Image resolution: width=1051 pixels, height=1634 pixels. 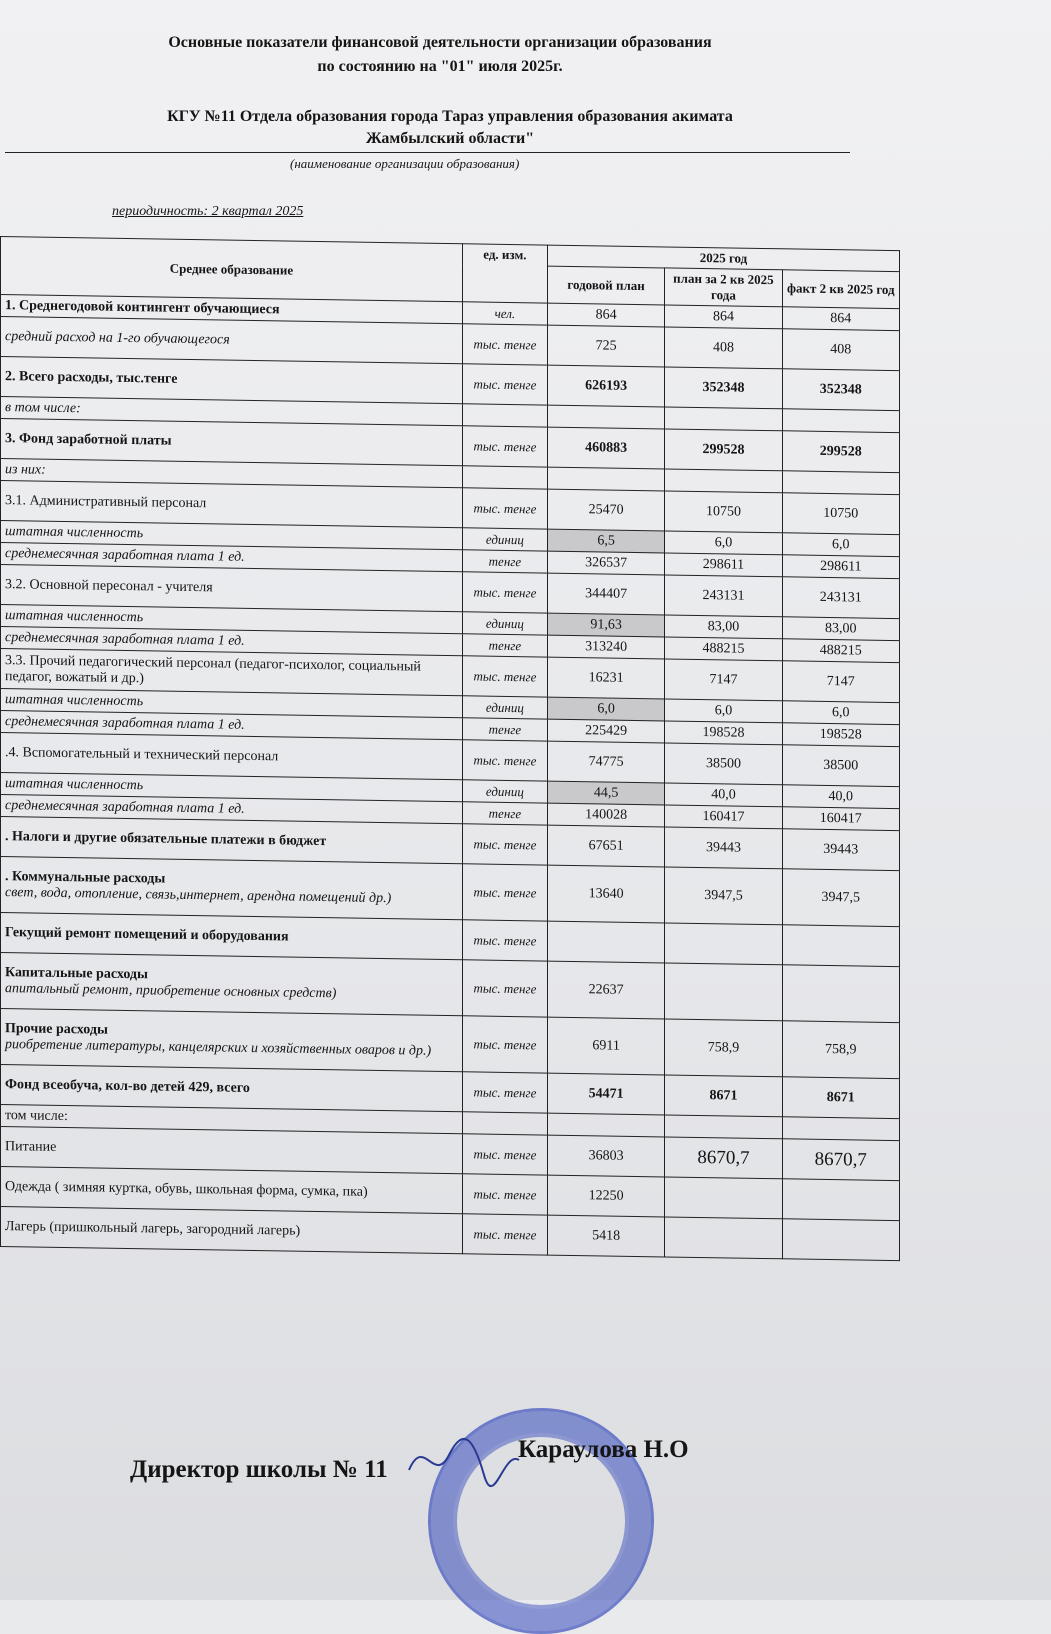 What do you see at coordinates (606, 731) in the screenshot?
I see `cell-annual-plan: 225429` at bounding box center [606, 731].